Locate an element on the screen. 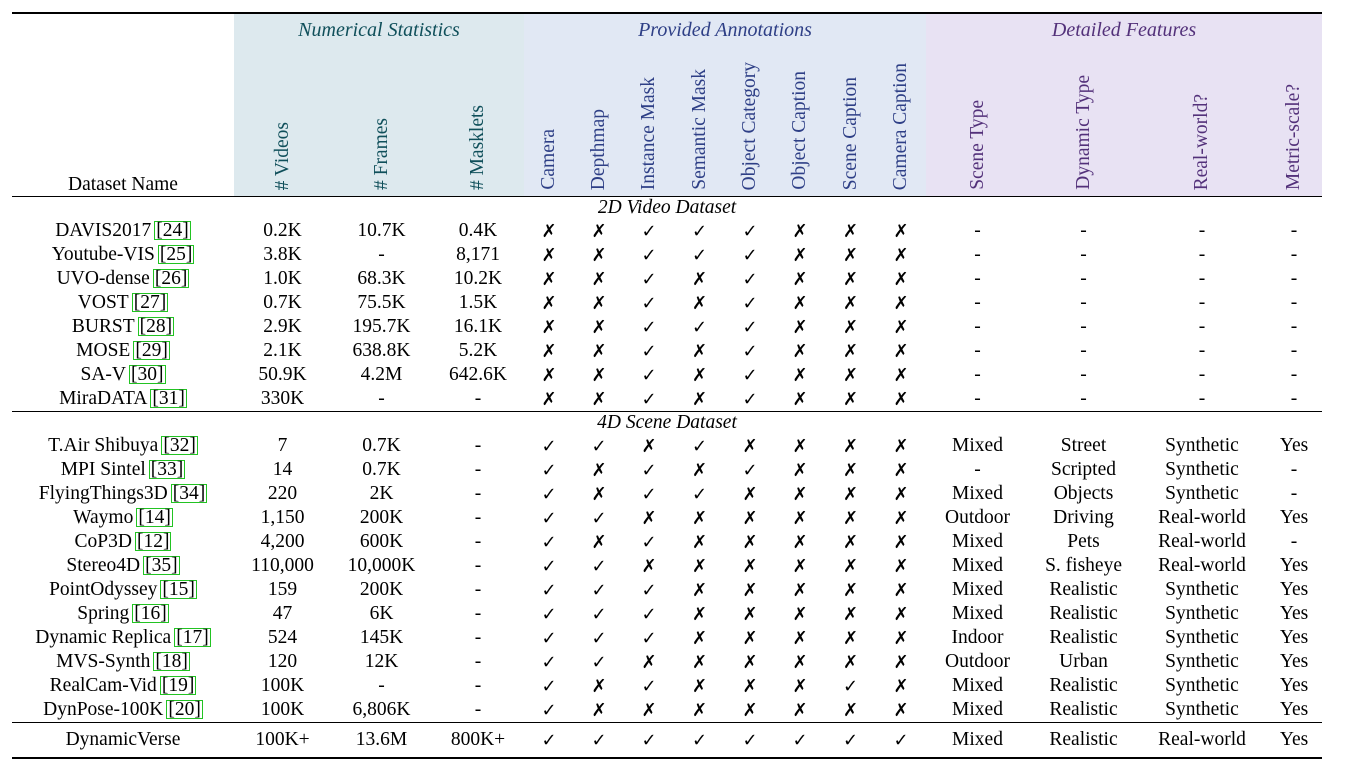 The image size is (1346, 781). citation-link: [26] is located at coordinates (171, 278).